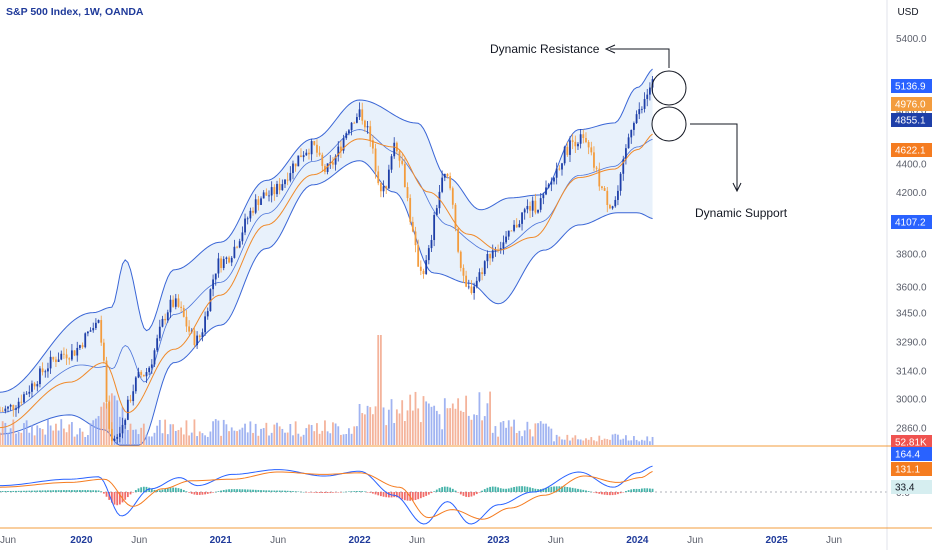 Image resolution: width=932 pixels, height=550 pixels. Describe the element at coordinates (910, 105) in the screenshot. I see `price-label-text: 4976.0` at that location.